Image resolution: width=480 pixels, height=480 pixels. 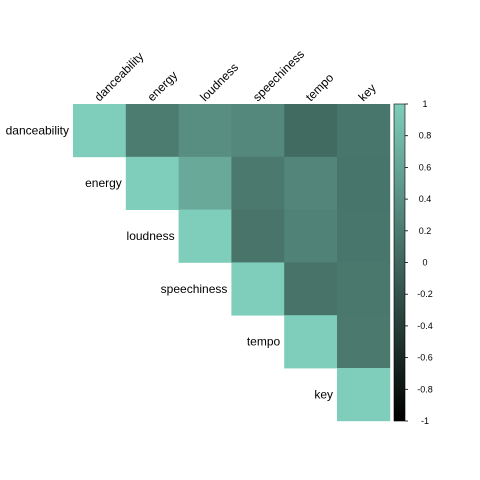 What do you see at coordinates (103, 183) in the screenshot?
I see `row-label-energy: energy` at bounding box center [103, 183].